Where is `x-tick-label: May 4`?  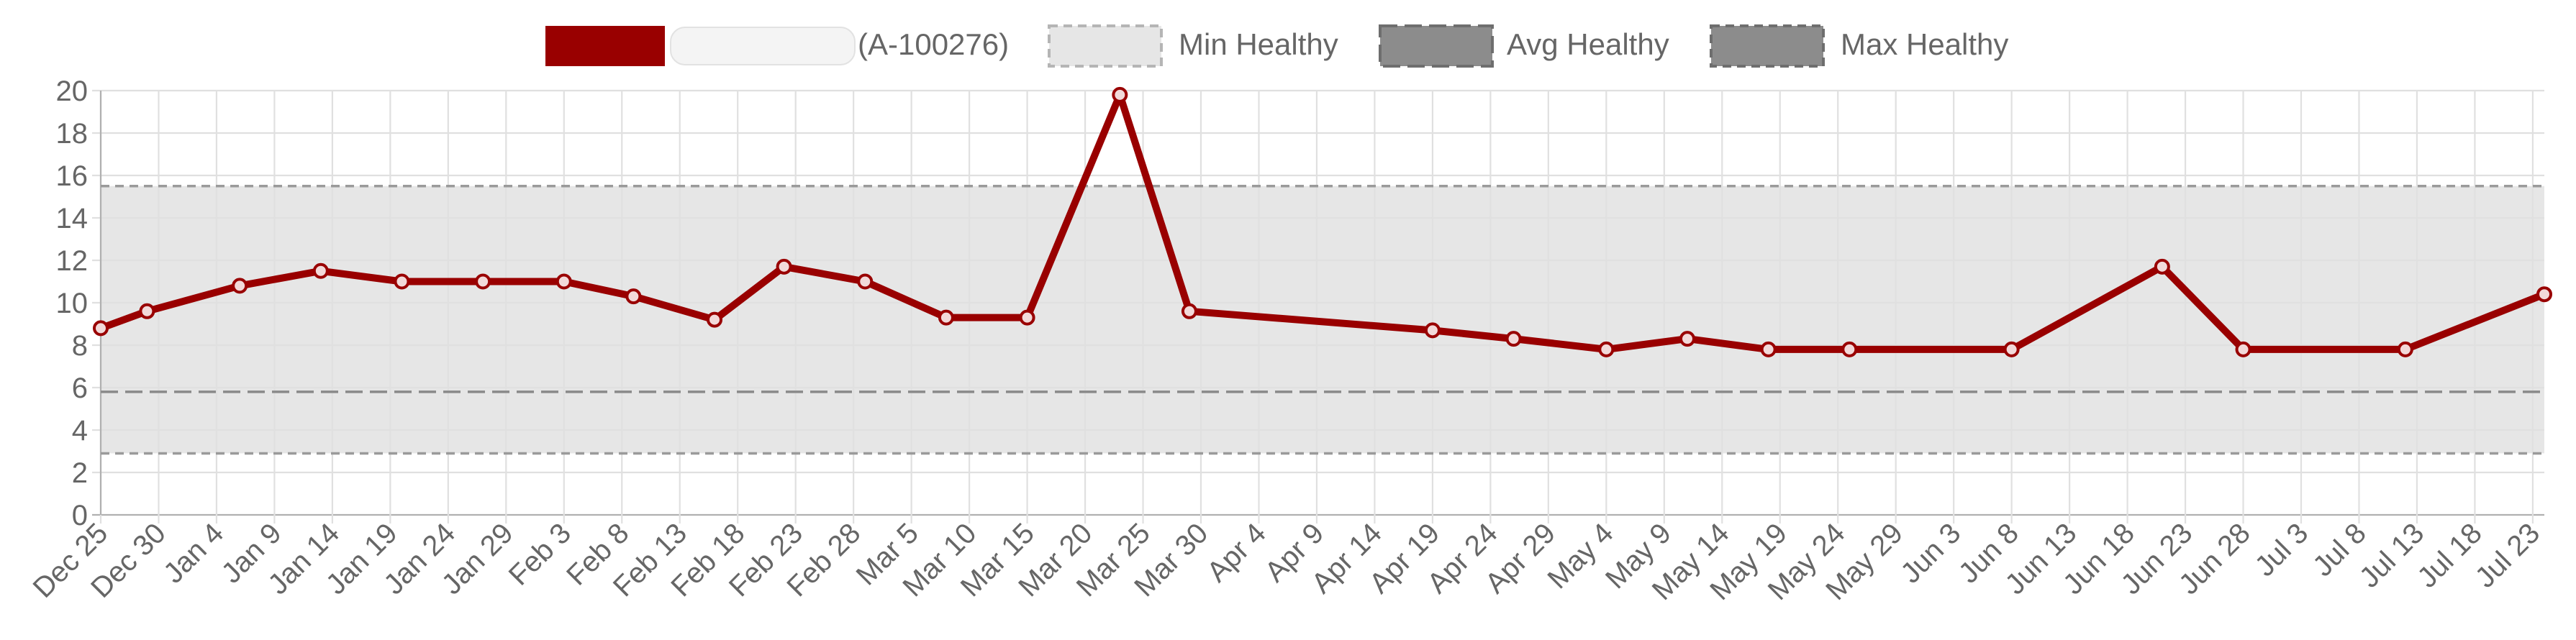
x-tick-label: May 4 is located at coordinates (1581, 556).